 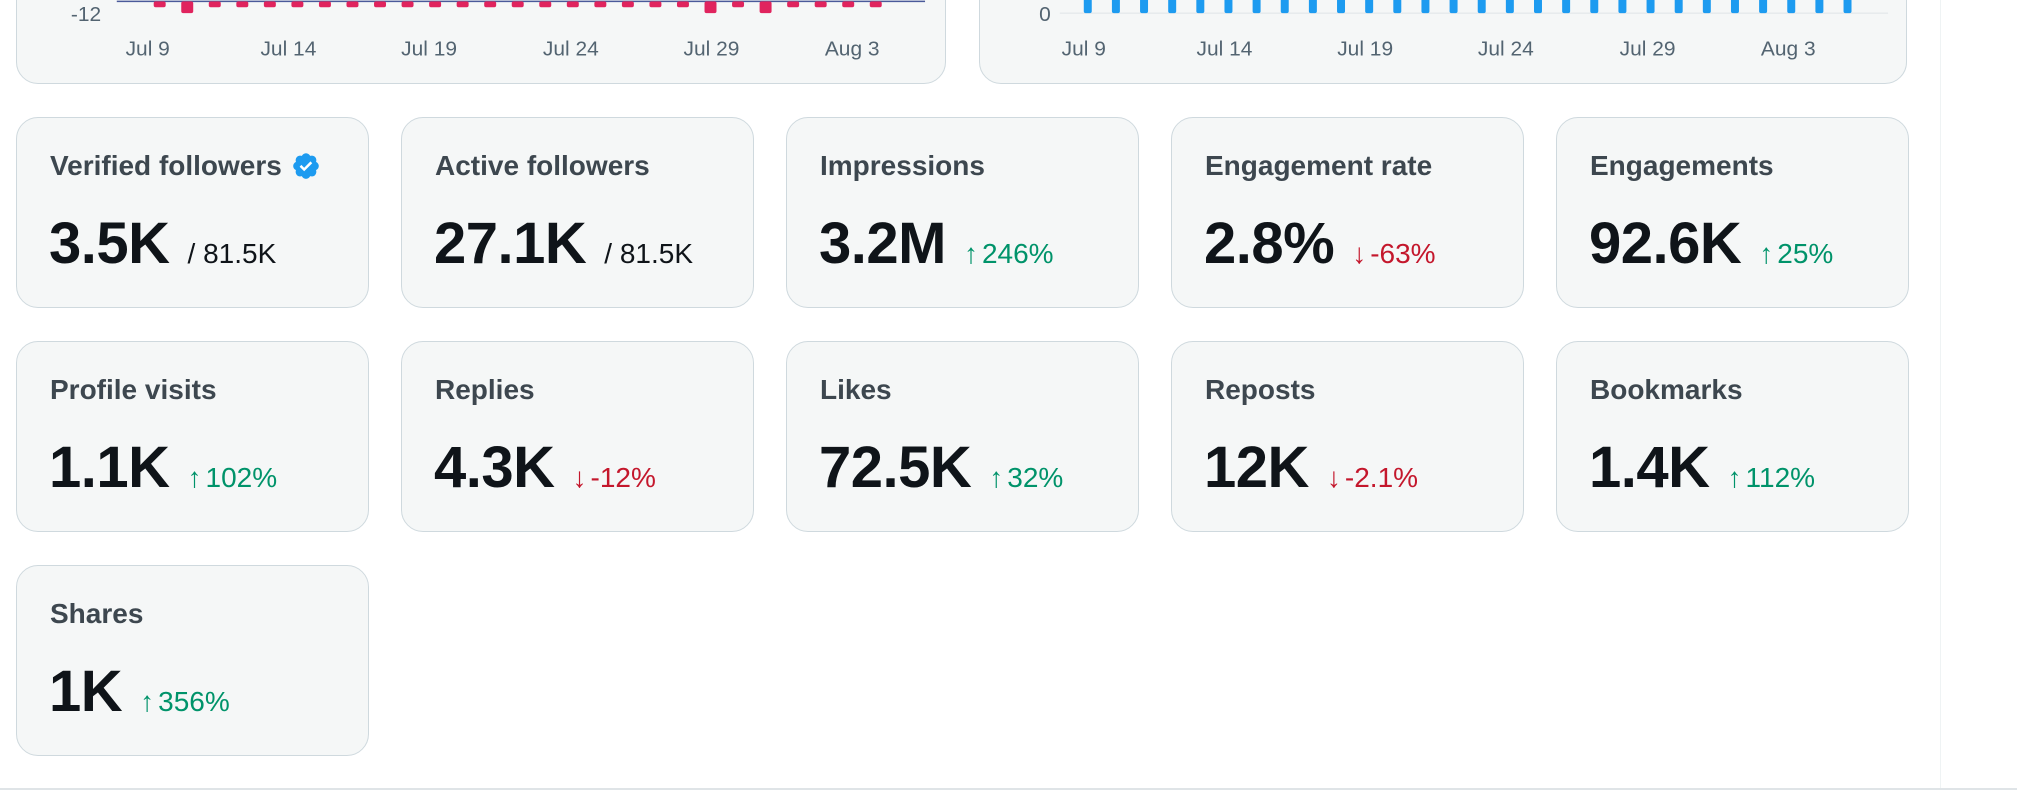 What do you see at coordinates (1788, 49) in the screenshot?
I see `x-tick-label: Aug 3` at bounding box center [1788, 49].